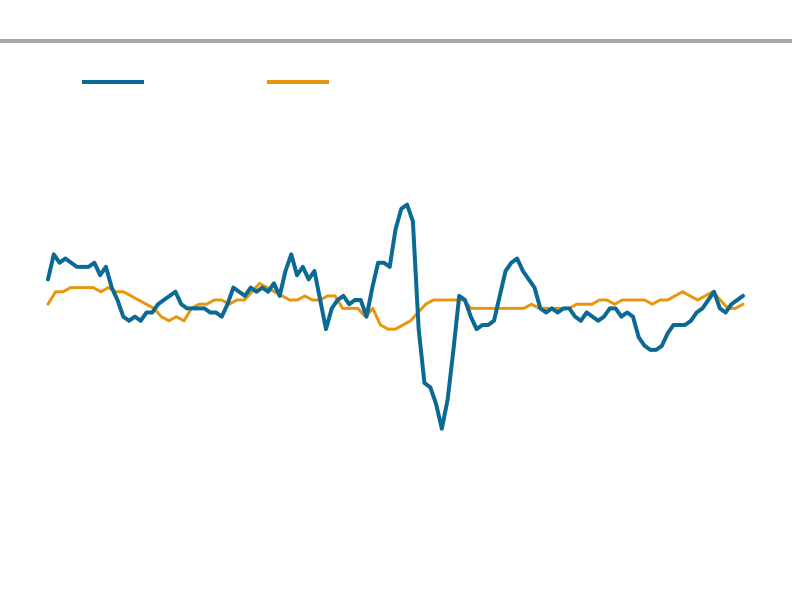 Image resolution: width=800 pixels, height=611 pixels. I want to click on legend, so click(267, 82).